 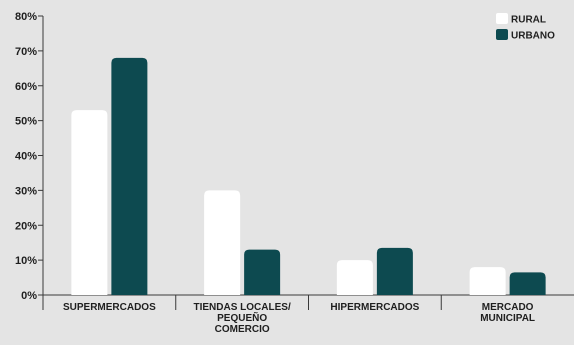 I want to click on y-tick-label: 30%, so click(x=26, y=191).